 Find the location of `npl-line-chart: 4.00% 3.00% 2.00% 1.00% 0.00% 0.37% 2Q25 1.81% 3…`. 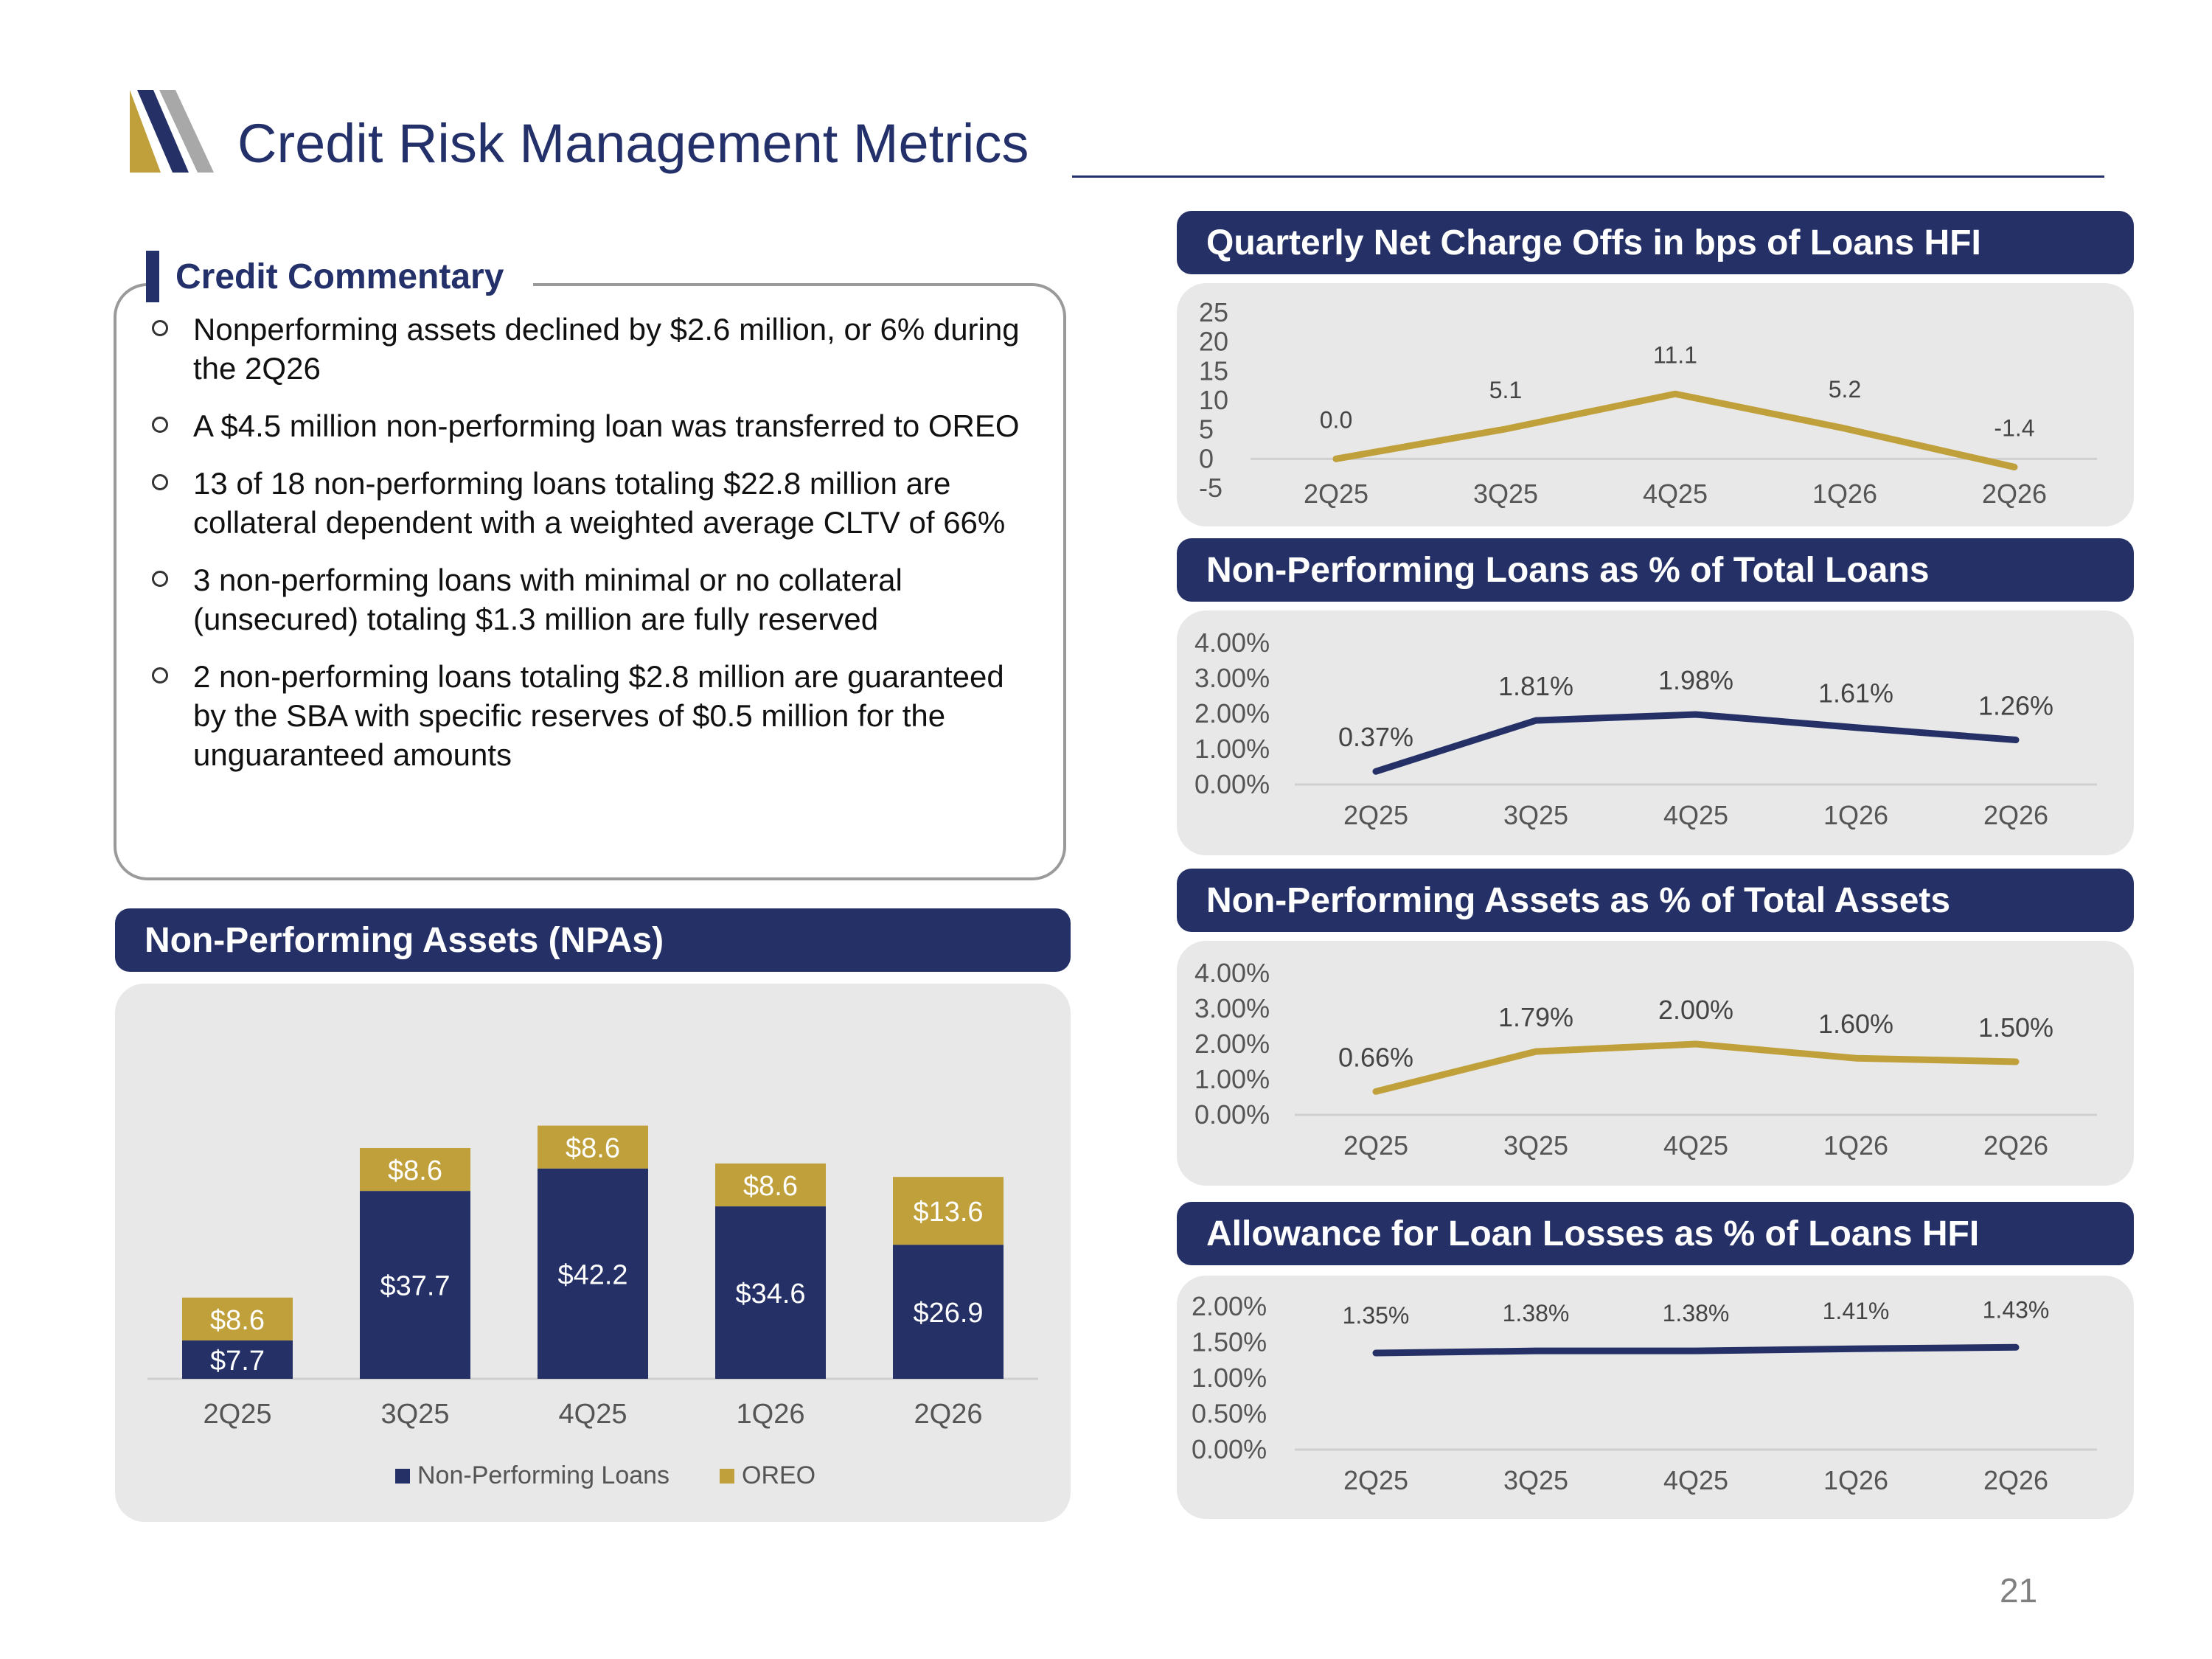

npl-line-chart: 4.00% 3.00% 2.00% 1.00% 0.00% 0.37% 2Q25 1.81% 3… is located at coordinates (1645, 728).